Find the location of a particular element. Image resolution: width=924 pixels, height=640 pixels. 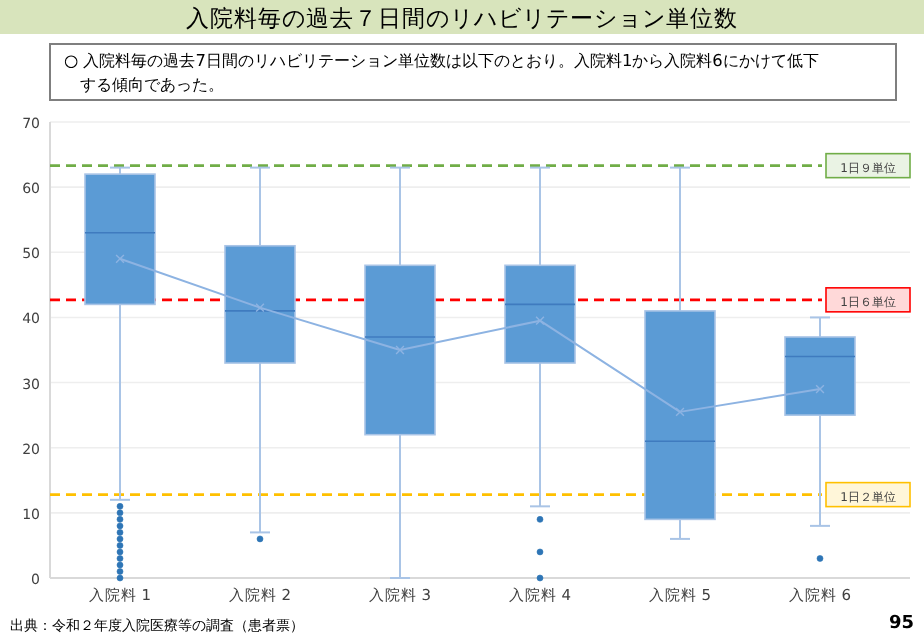

title: 入院料毎の過去７日間のリハビリテーション単位数 is located at coordinates (462, 18).